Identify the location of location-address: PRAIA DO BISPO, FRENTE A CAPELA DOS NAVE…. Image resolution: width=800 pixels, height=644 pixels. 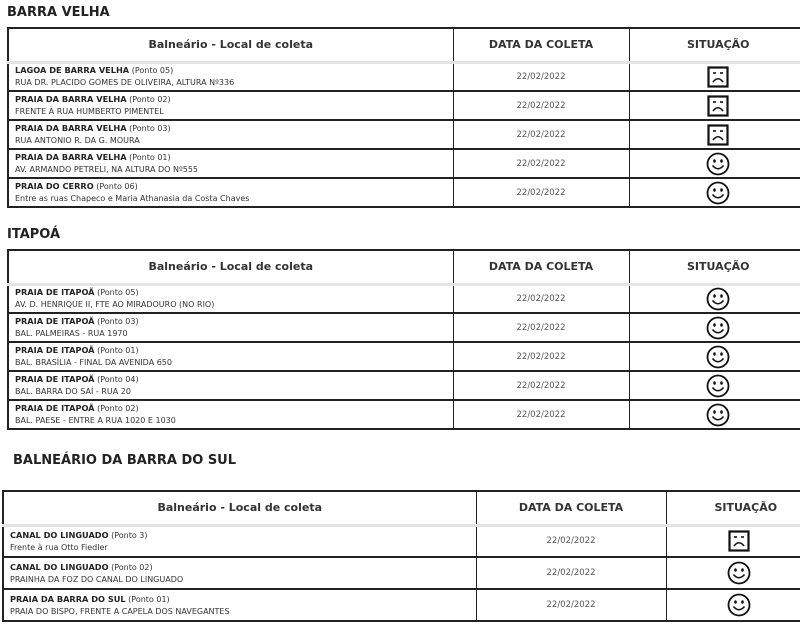
(120, 611).